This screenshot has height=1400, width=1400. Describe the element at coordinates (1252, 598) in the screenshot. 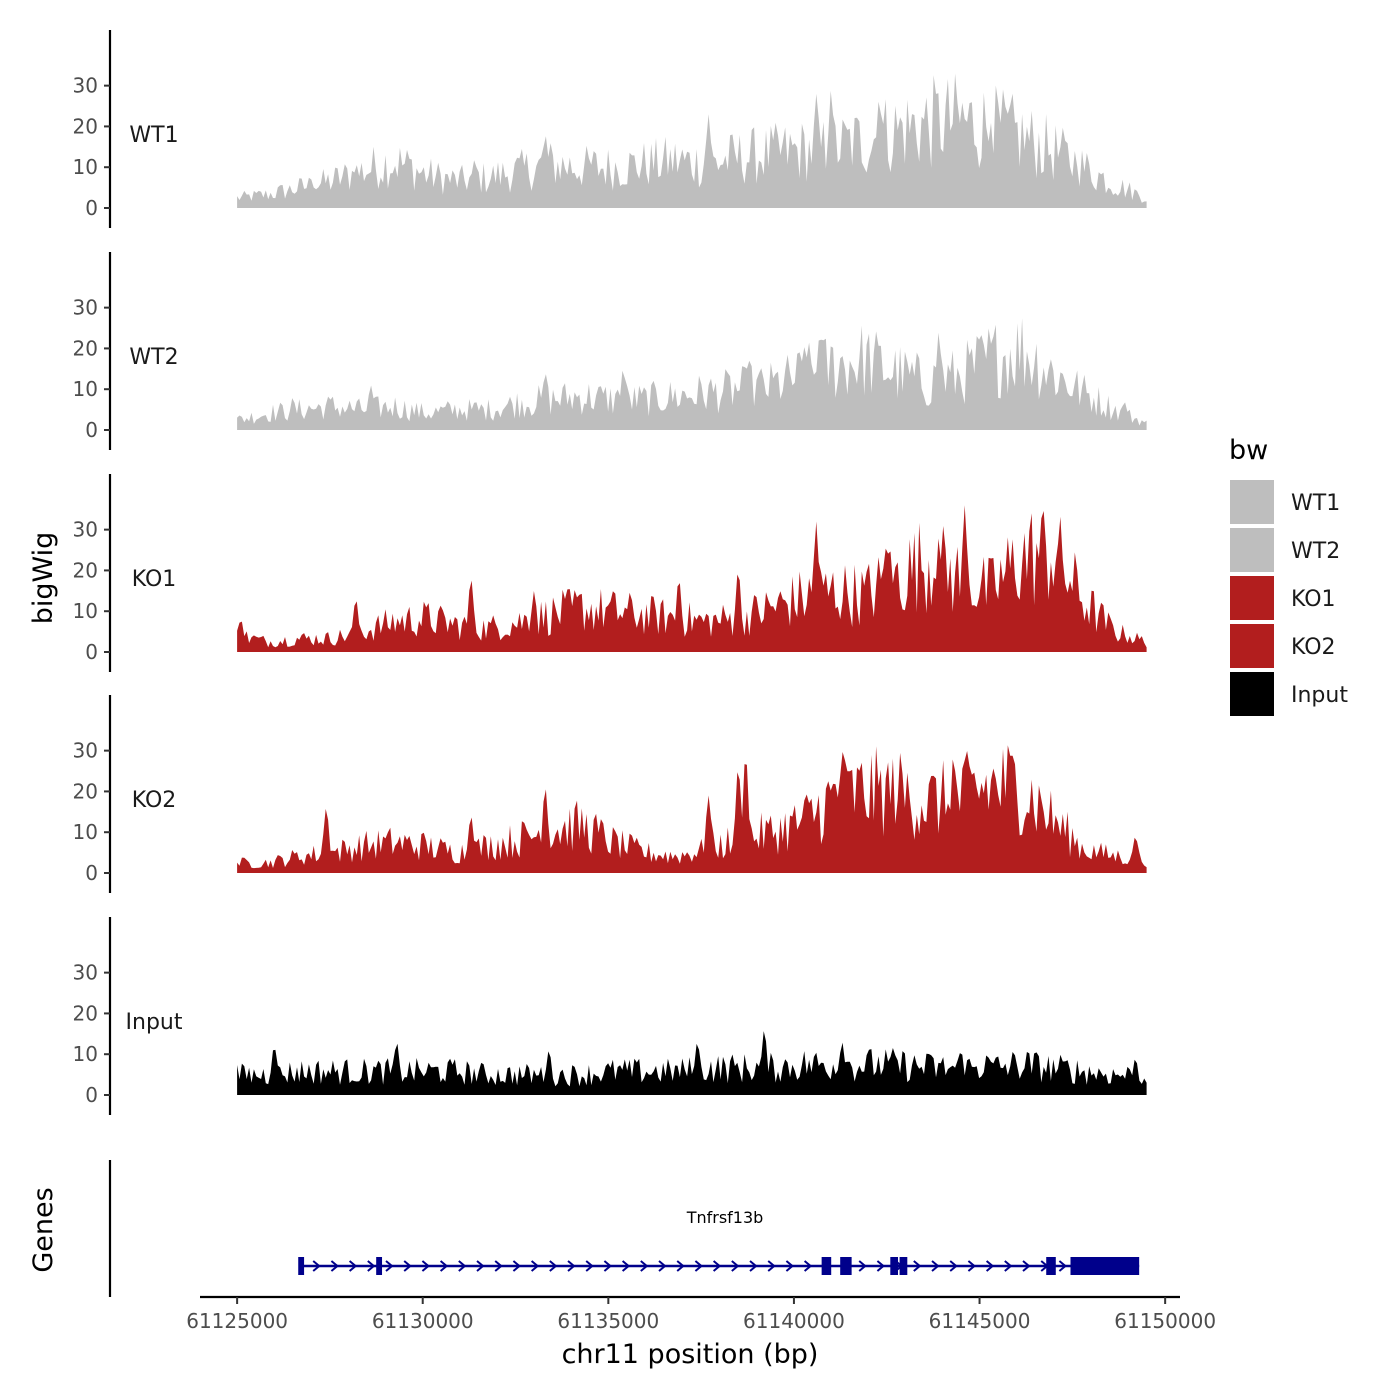

I see `legend-swatch-ko1` at that location.